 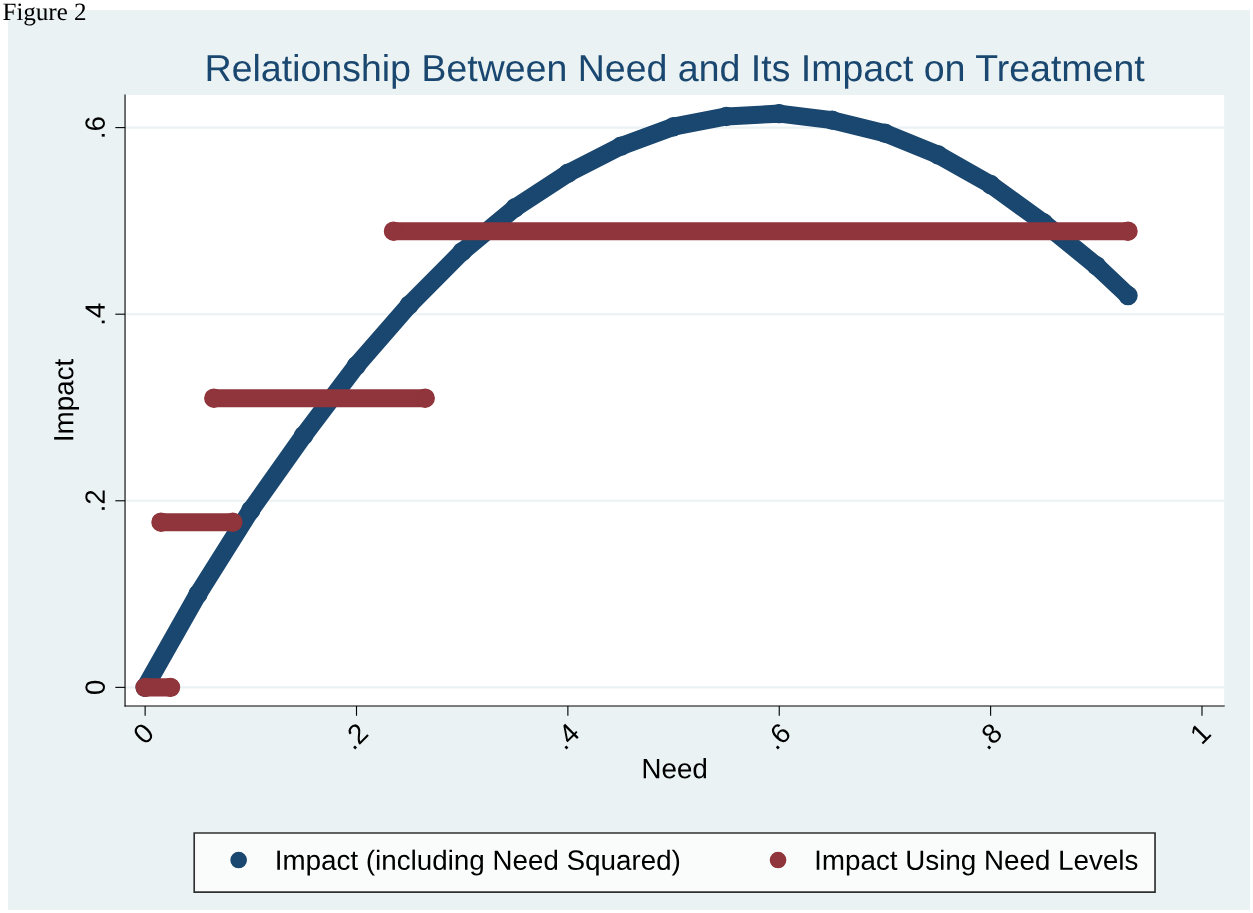 What do you see at coordinates (67, 399) in the screenshot?
I see `y-axis-title: Impact` at bounding box center [67, 399].